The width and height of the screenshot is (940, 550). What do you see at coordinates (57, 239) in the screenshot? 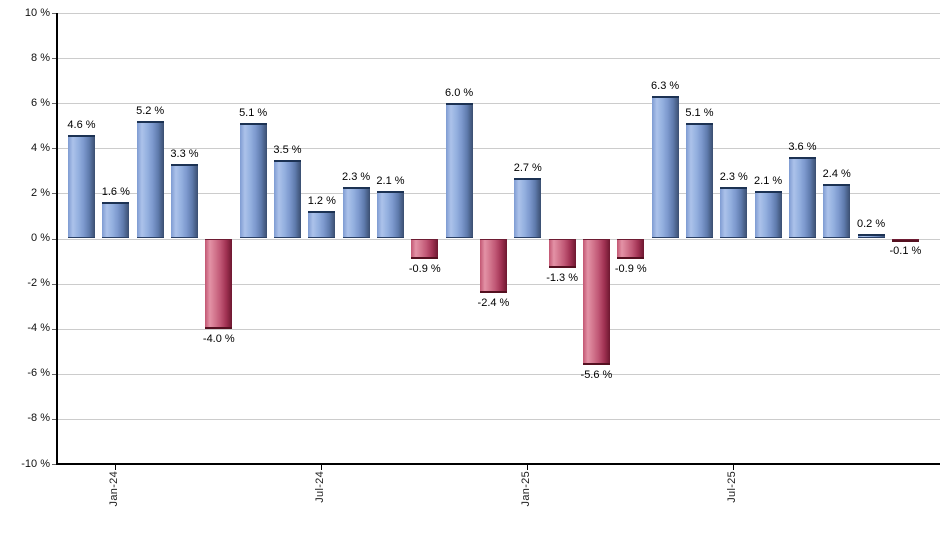
I see `y-axis-line` at bounding box center [57, 239].